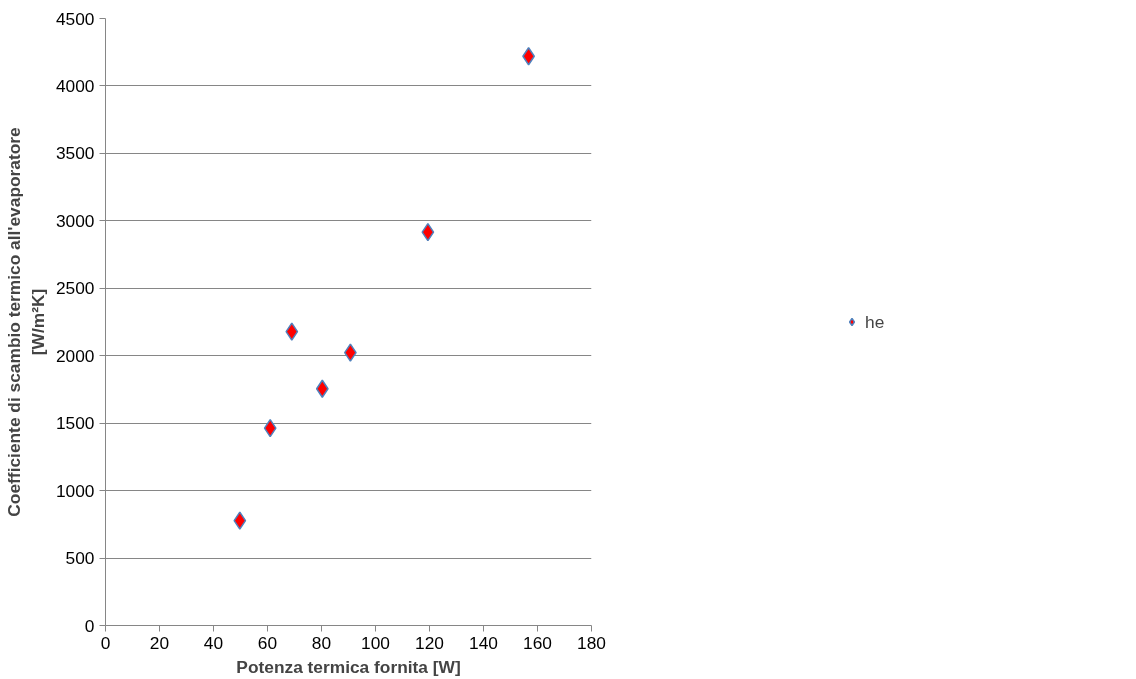 The image size is (1136, 679). What do you see at coordinates (80, 558) in the screenshot?
I see `y-tick-label: 500` at bounding box center [80, 558].